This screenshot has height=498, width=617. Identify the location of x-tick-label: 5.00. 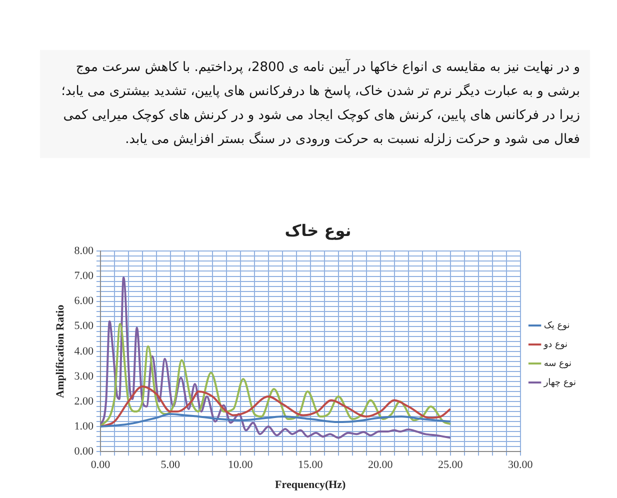
(170, 465).